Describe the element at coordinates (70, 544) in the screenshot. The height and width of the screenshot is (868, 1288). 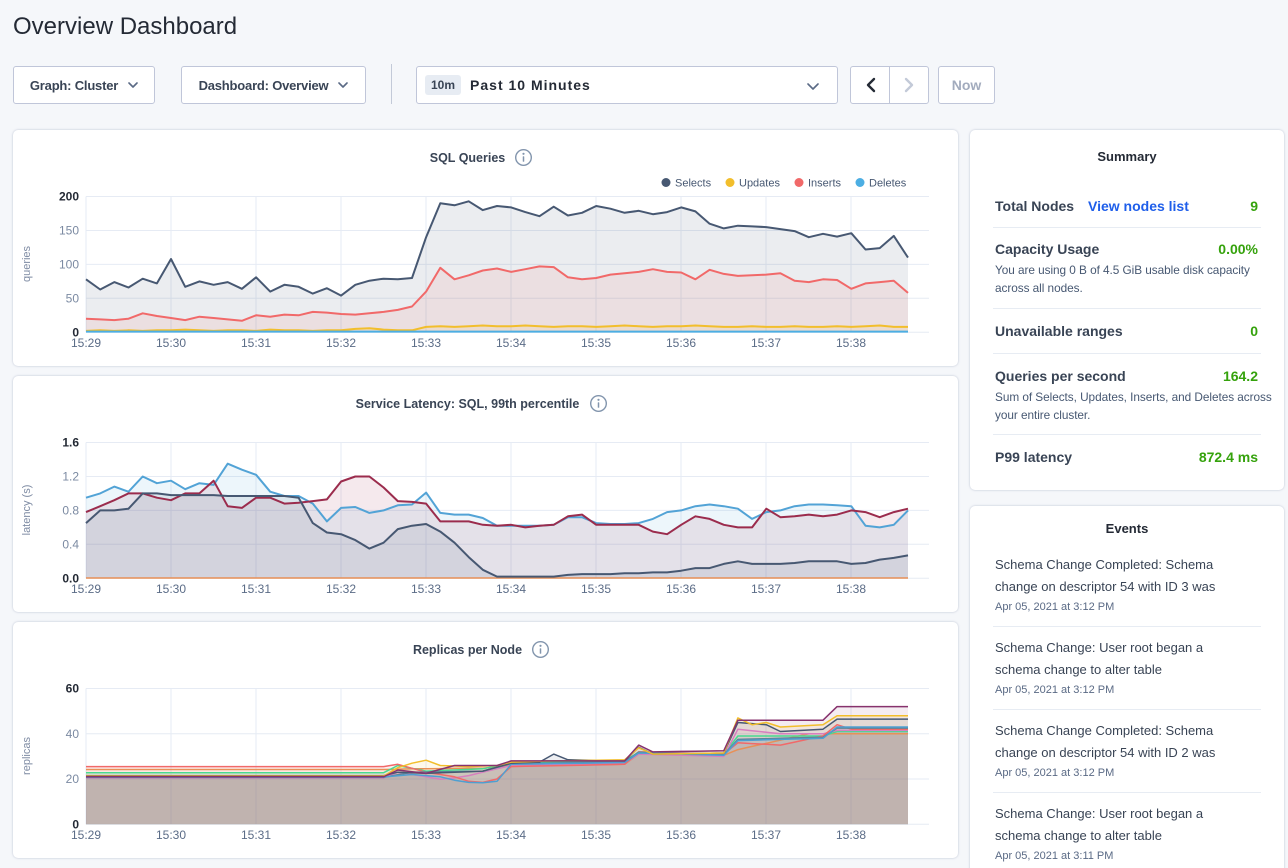
I see `svg-text: 0.4` at that location.